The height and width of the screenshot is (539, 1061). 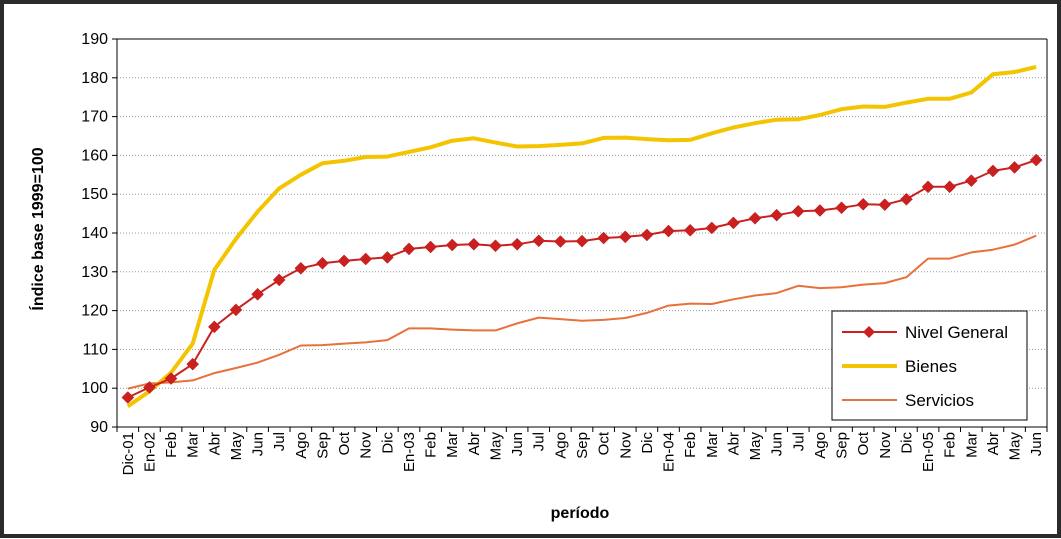 What do you see at coordinates (94, 233) in the screenshot?
I see `y-tick-label: 140` at bounding box center [94, 233].